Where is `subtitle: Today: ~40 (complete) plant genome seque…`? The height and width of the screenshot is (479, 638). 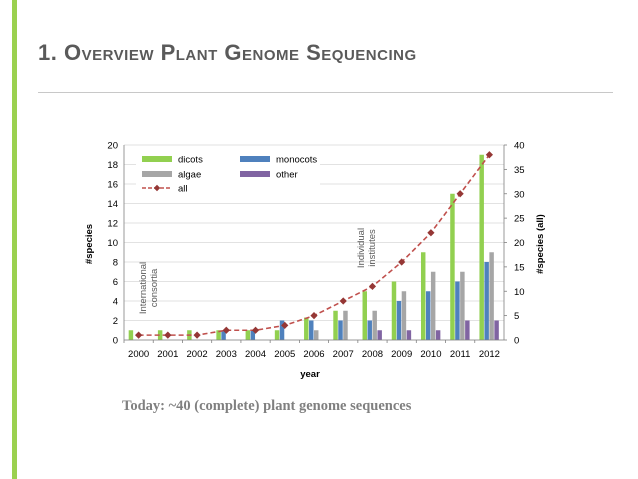
subtitle: Today: ~40 (complete) plant genome seque… is located at coordinates (267, 406).